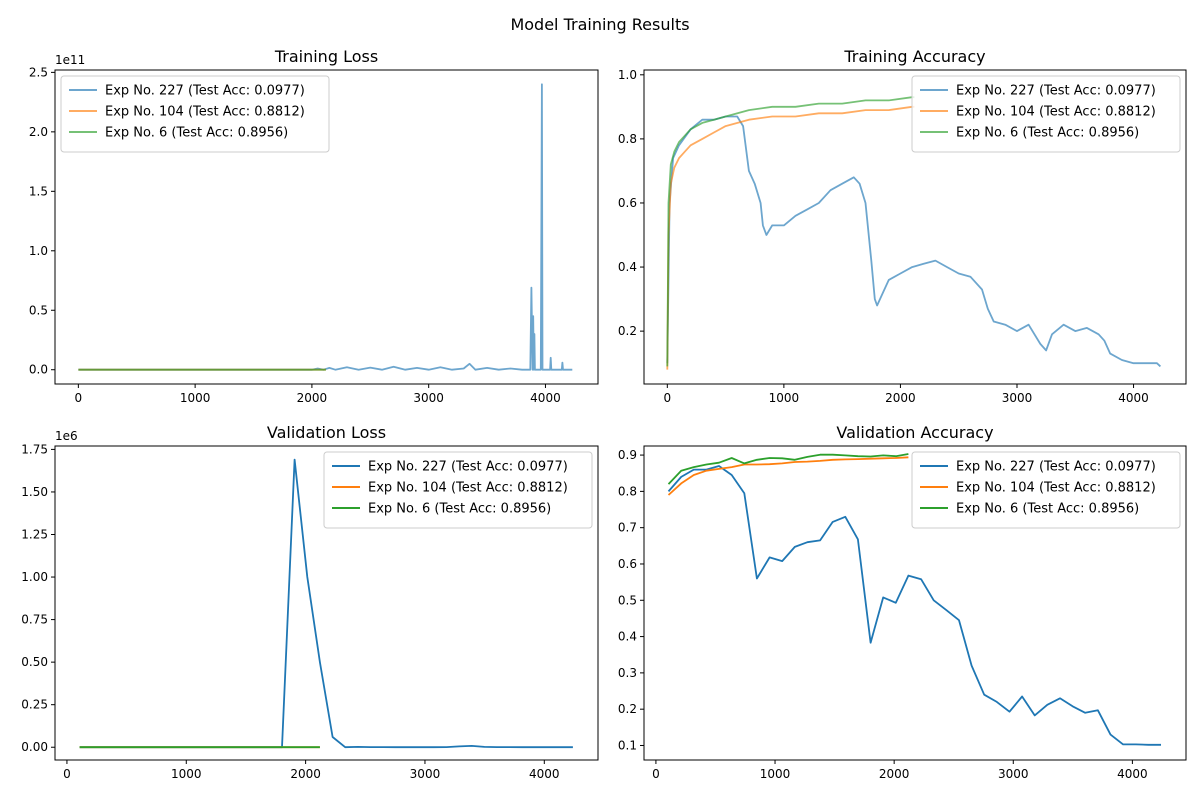 The image size is (1200, 804). What do you see at coordinates (34, 747) in the screenshot?
I see `y-tick-label: 0.00` at bounding box center [34, 747].